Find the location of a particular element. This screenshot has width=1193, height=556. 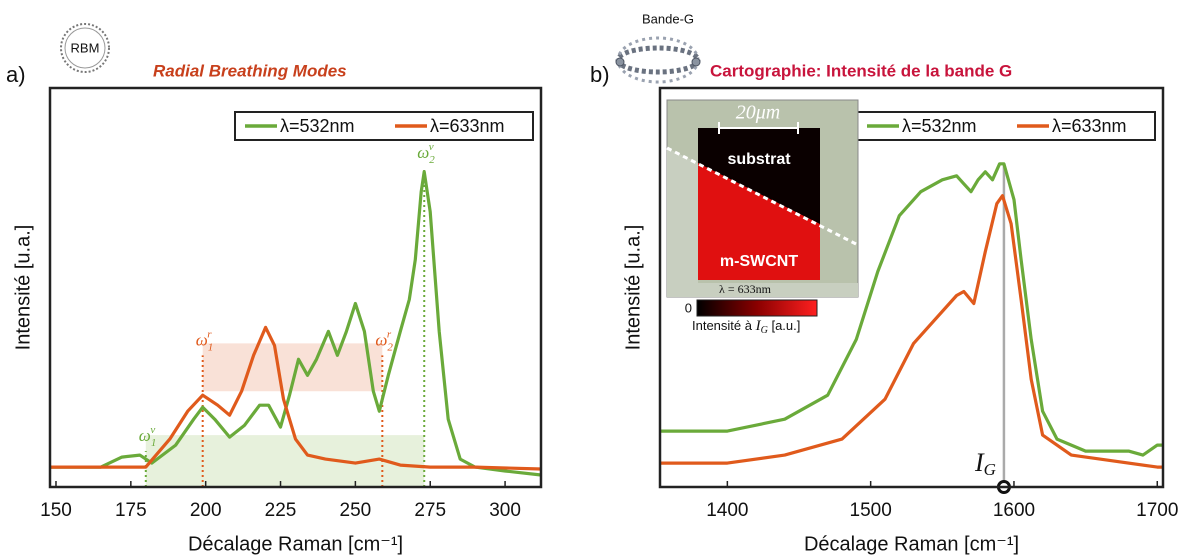

series-line is located at coordinates (296, 398).